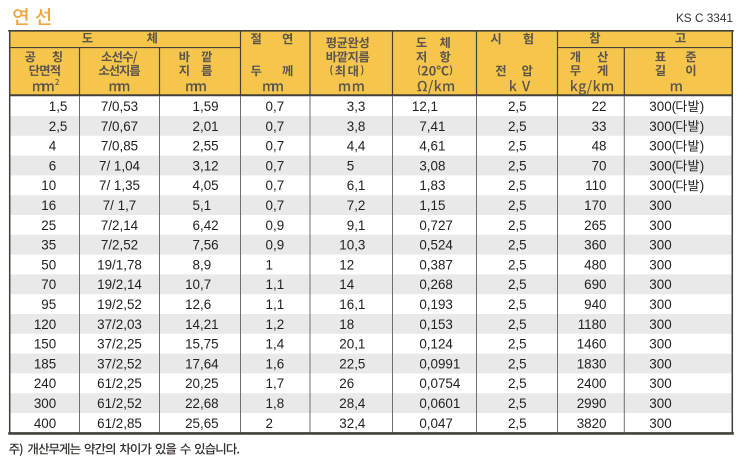 The height and width of the screenshot is (473, 750). Describe the element at coordinates (119, 403) in the screenshot. I see `svg-text: 61/2,52` at that location.